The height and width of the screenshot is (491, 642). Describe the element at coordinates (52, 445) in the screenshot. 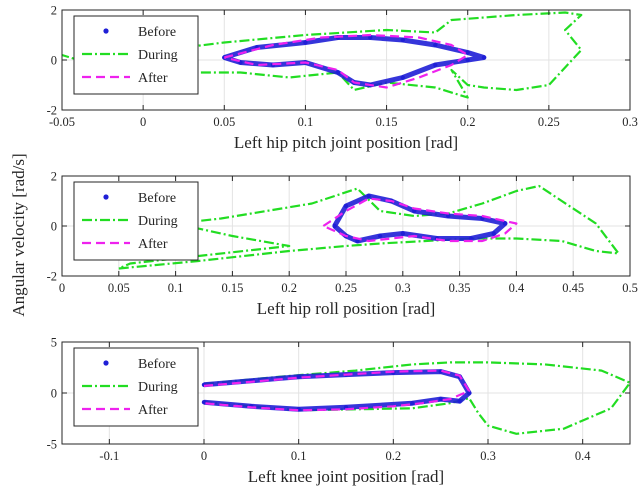

I see `y-tick-label: -5` at that location.